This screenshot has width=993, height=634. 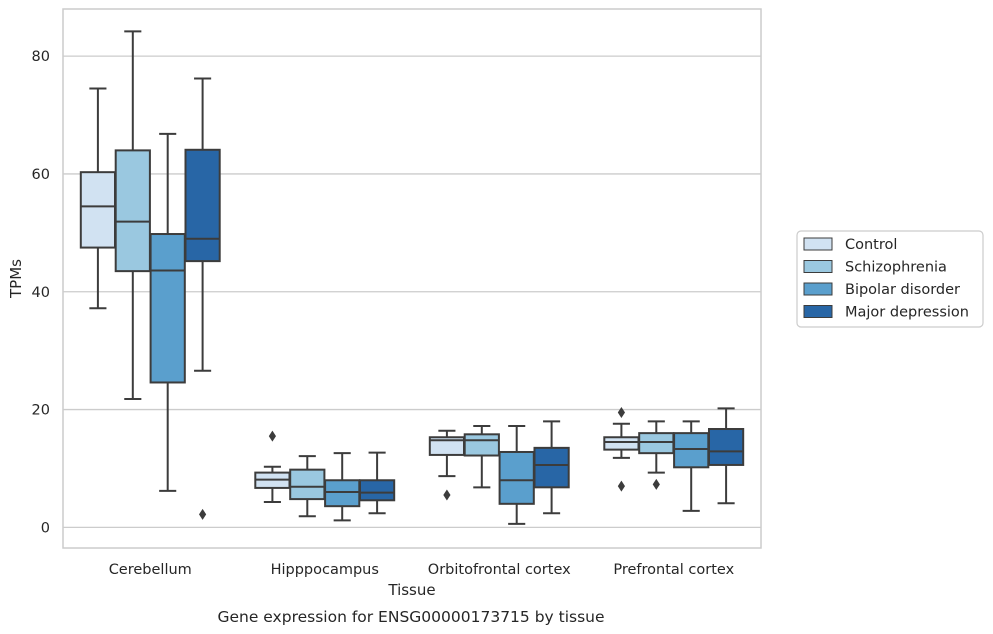 What do you see at coordinates (411, 590) in the screenshot?
I see `x-axis-label: Tissue` at bounding box center [411, 590].